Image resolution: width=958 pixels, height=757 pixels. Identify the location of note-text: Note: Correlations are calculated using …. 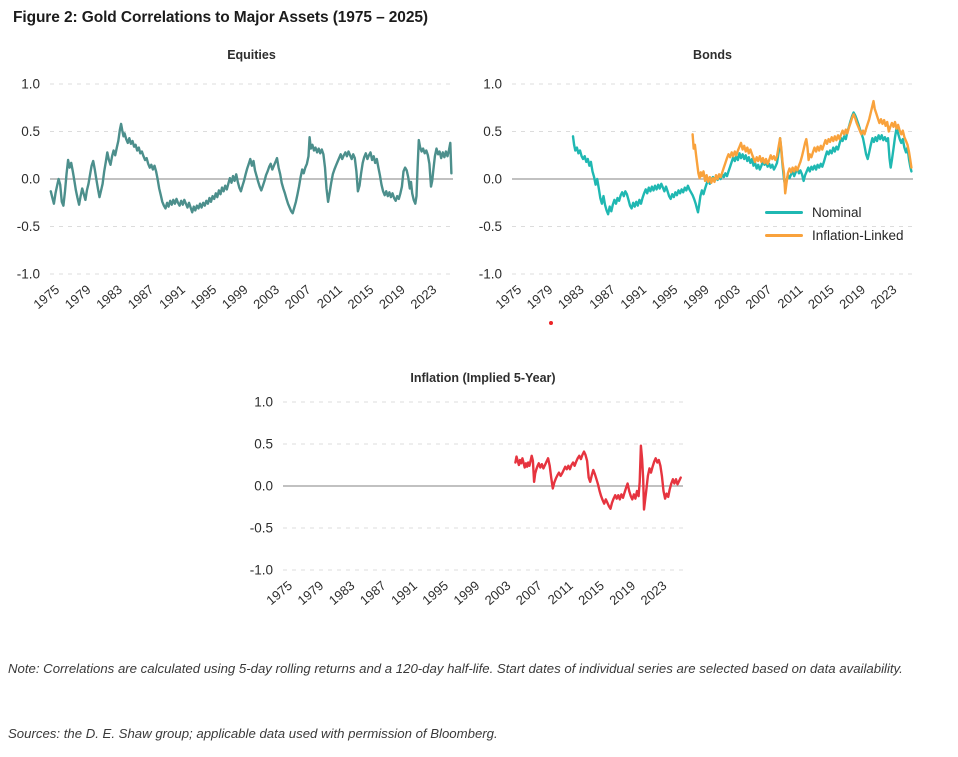
(455, 668).